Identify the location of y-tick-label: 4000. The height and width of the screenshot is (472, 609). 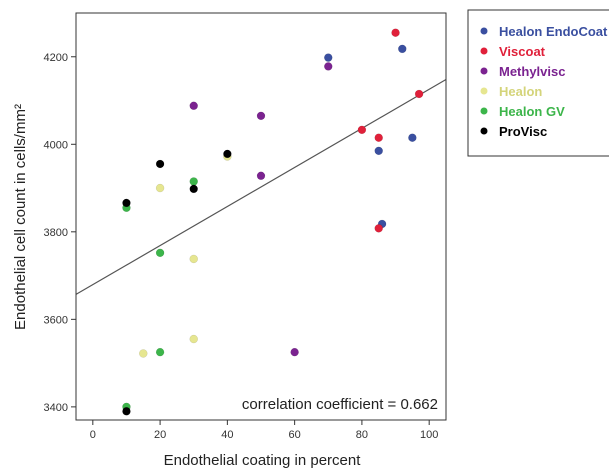
(56, 145).